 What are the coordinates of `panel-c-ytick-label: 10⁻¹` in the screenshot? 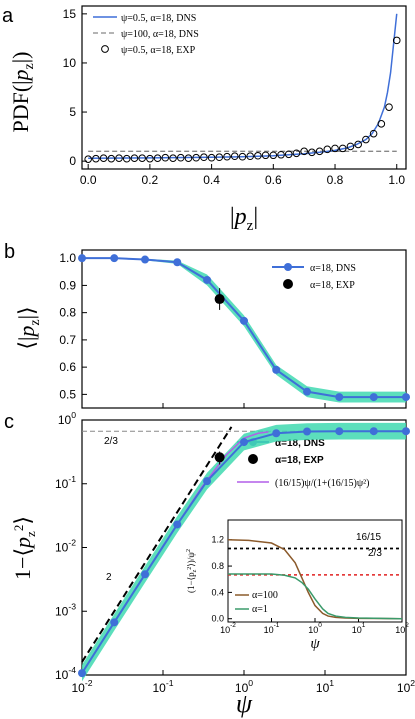 It's located at (65, 482).